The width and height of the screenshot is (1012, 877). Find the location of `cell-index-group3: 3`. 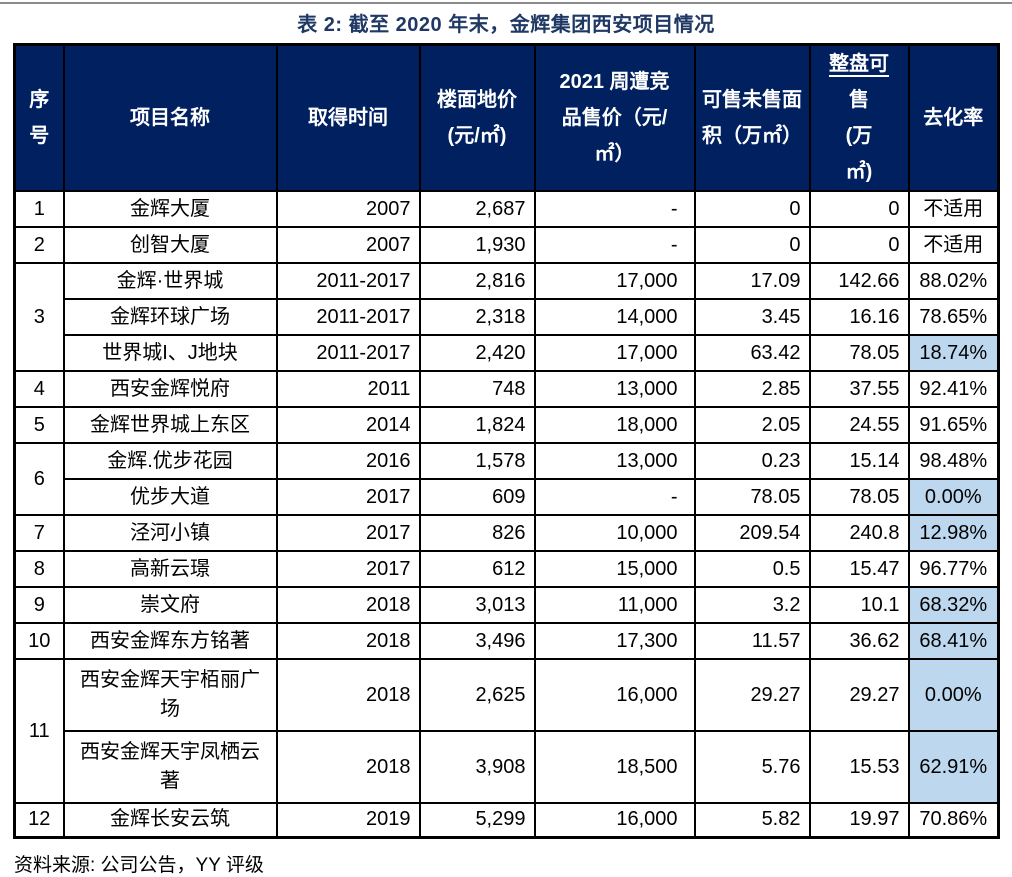

cell-index-group3: 3 is located at coordinates (39, 317).